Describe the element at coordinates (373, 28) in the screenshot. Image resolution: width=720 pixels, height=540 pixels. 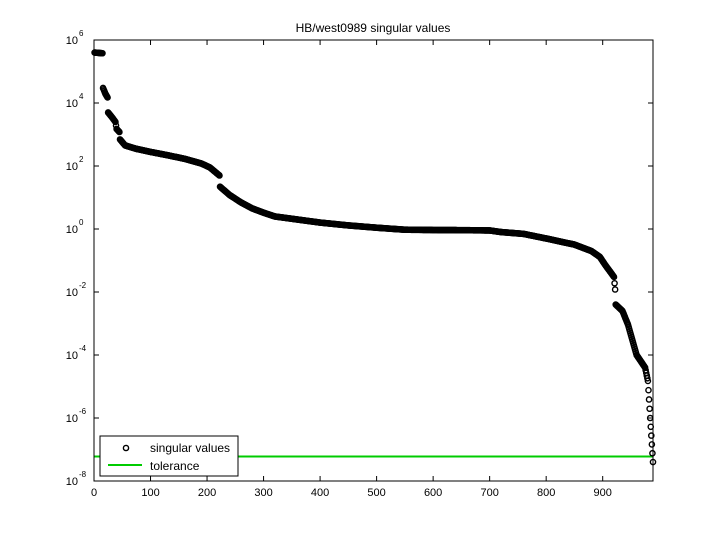
I see `chart-title: HB/west0989 singular values` at that location.